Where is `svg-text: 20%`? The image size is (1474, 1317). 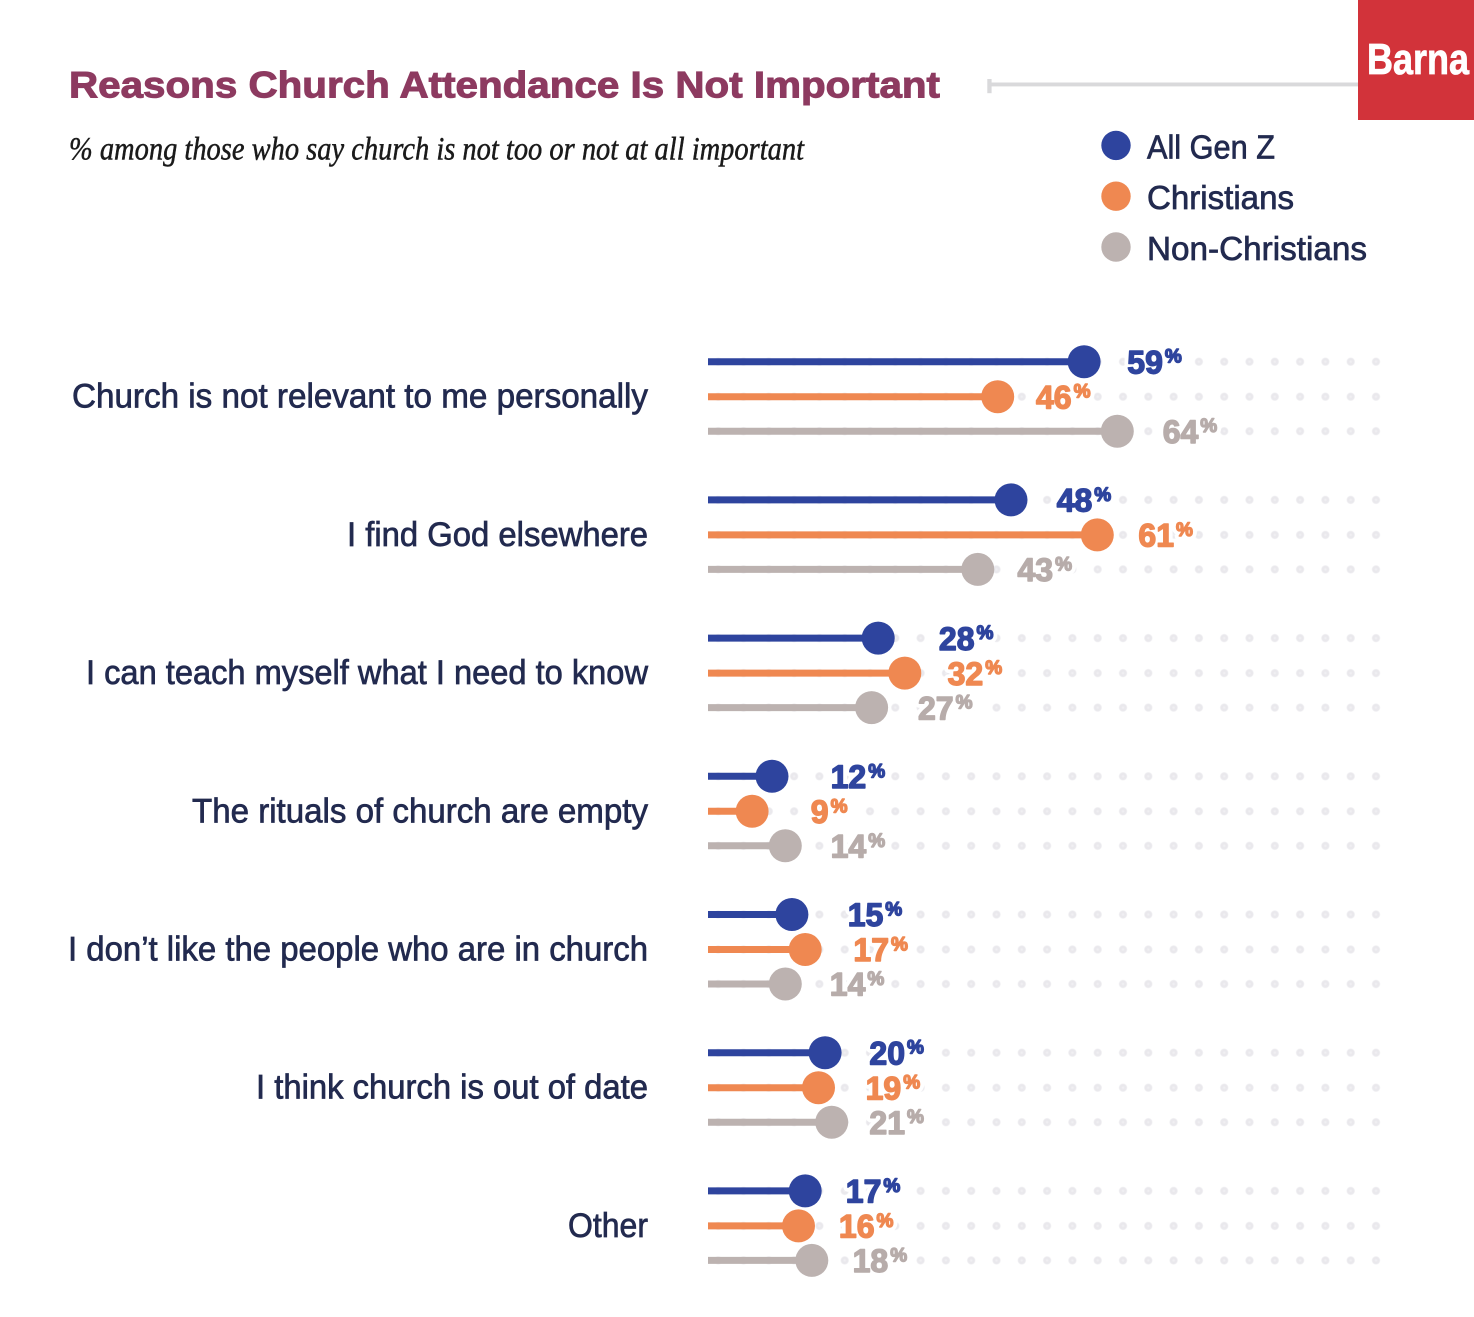 svg-text: 20% is located at coordinates (896, 1053).